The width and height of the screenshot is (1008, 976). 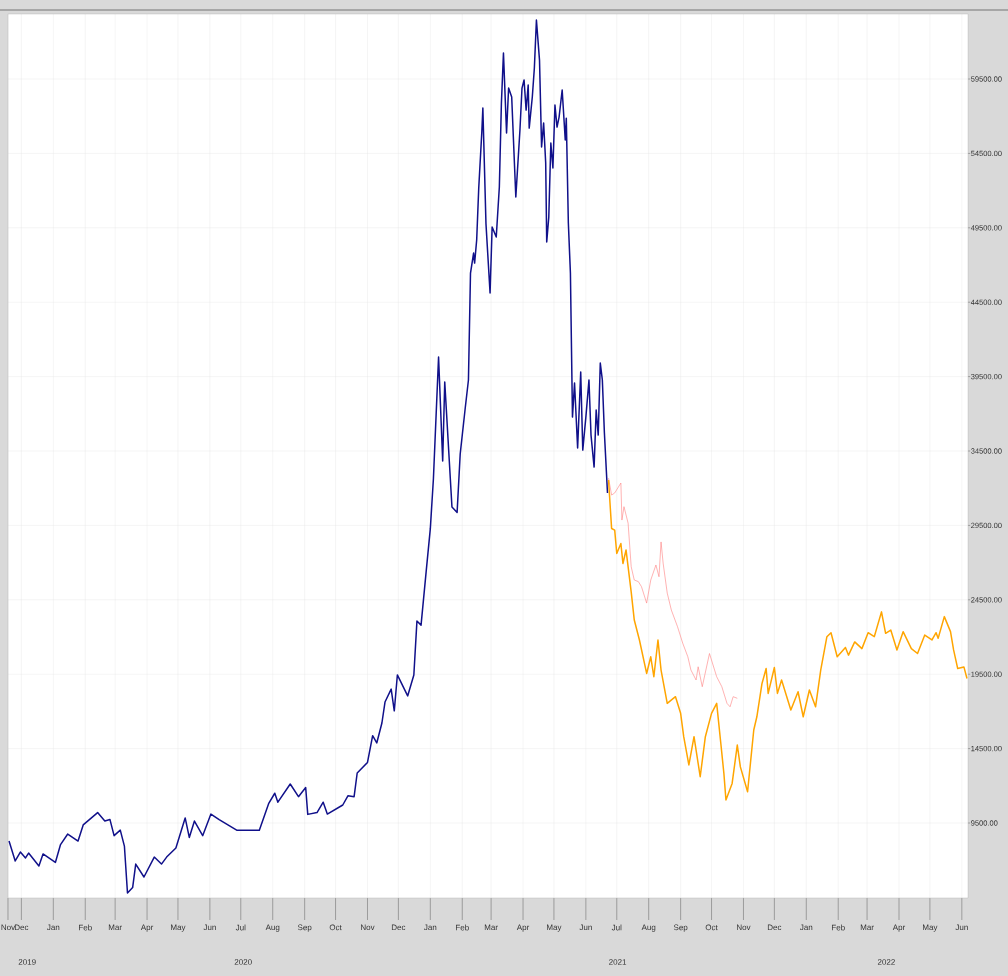 What do you see at coordinates (27, 962) in the screenshot?
I see `text: 2019` at bounding box center [27, 962].